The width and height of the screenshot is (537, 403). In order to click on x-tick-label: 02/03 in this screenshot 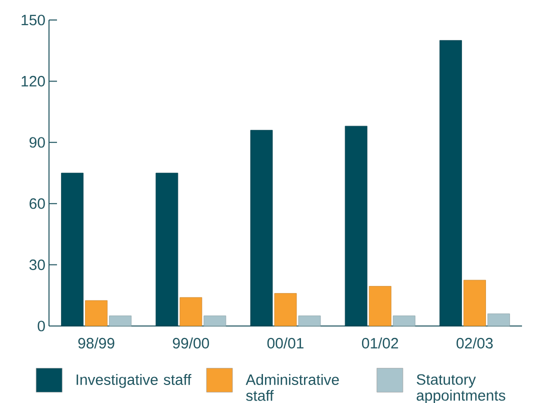, I will do `click(474, 343)`.